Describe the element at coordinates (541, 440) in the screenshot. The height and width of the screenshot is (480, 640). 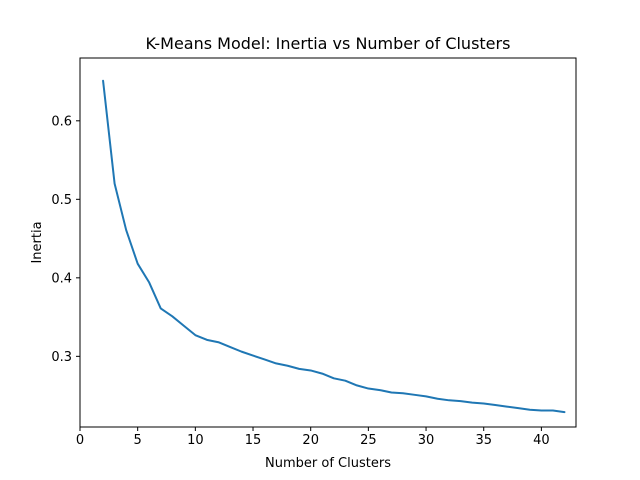
I see `x-tick-label: 40` at that location.